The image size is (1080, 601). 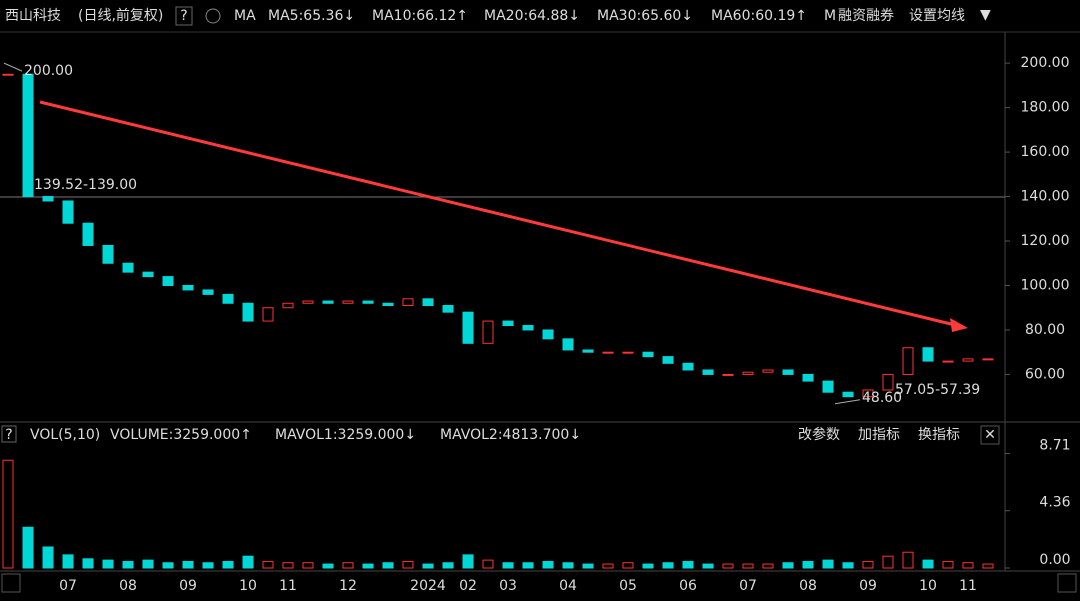 What do you see at coordinates (748, 586) in the screenshot?
I see `x-tick-label: 07` at bounding box center [748, 586].